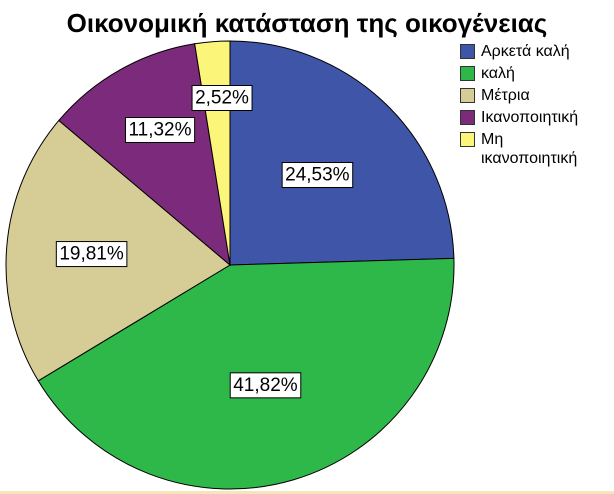 The width and height of the screenshot is (614, 494). What do you see at coordinates (537, 73) in the screenshot?
I see `legend-item-2: καλή` at bounding box center [537, 73].